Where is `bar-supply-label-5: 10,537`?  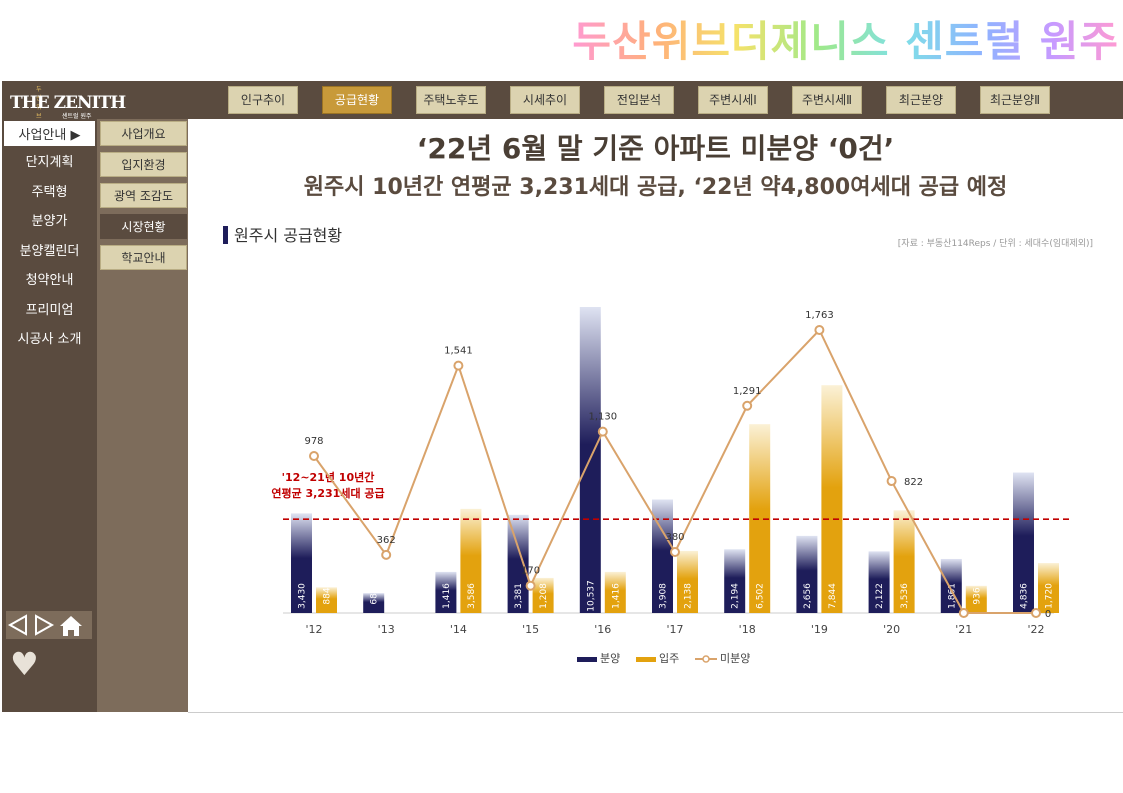
bar-supply-label-5: 10,537 is located at coordinates (591, 596).